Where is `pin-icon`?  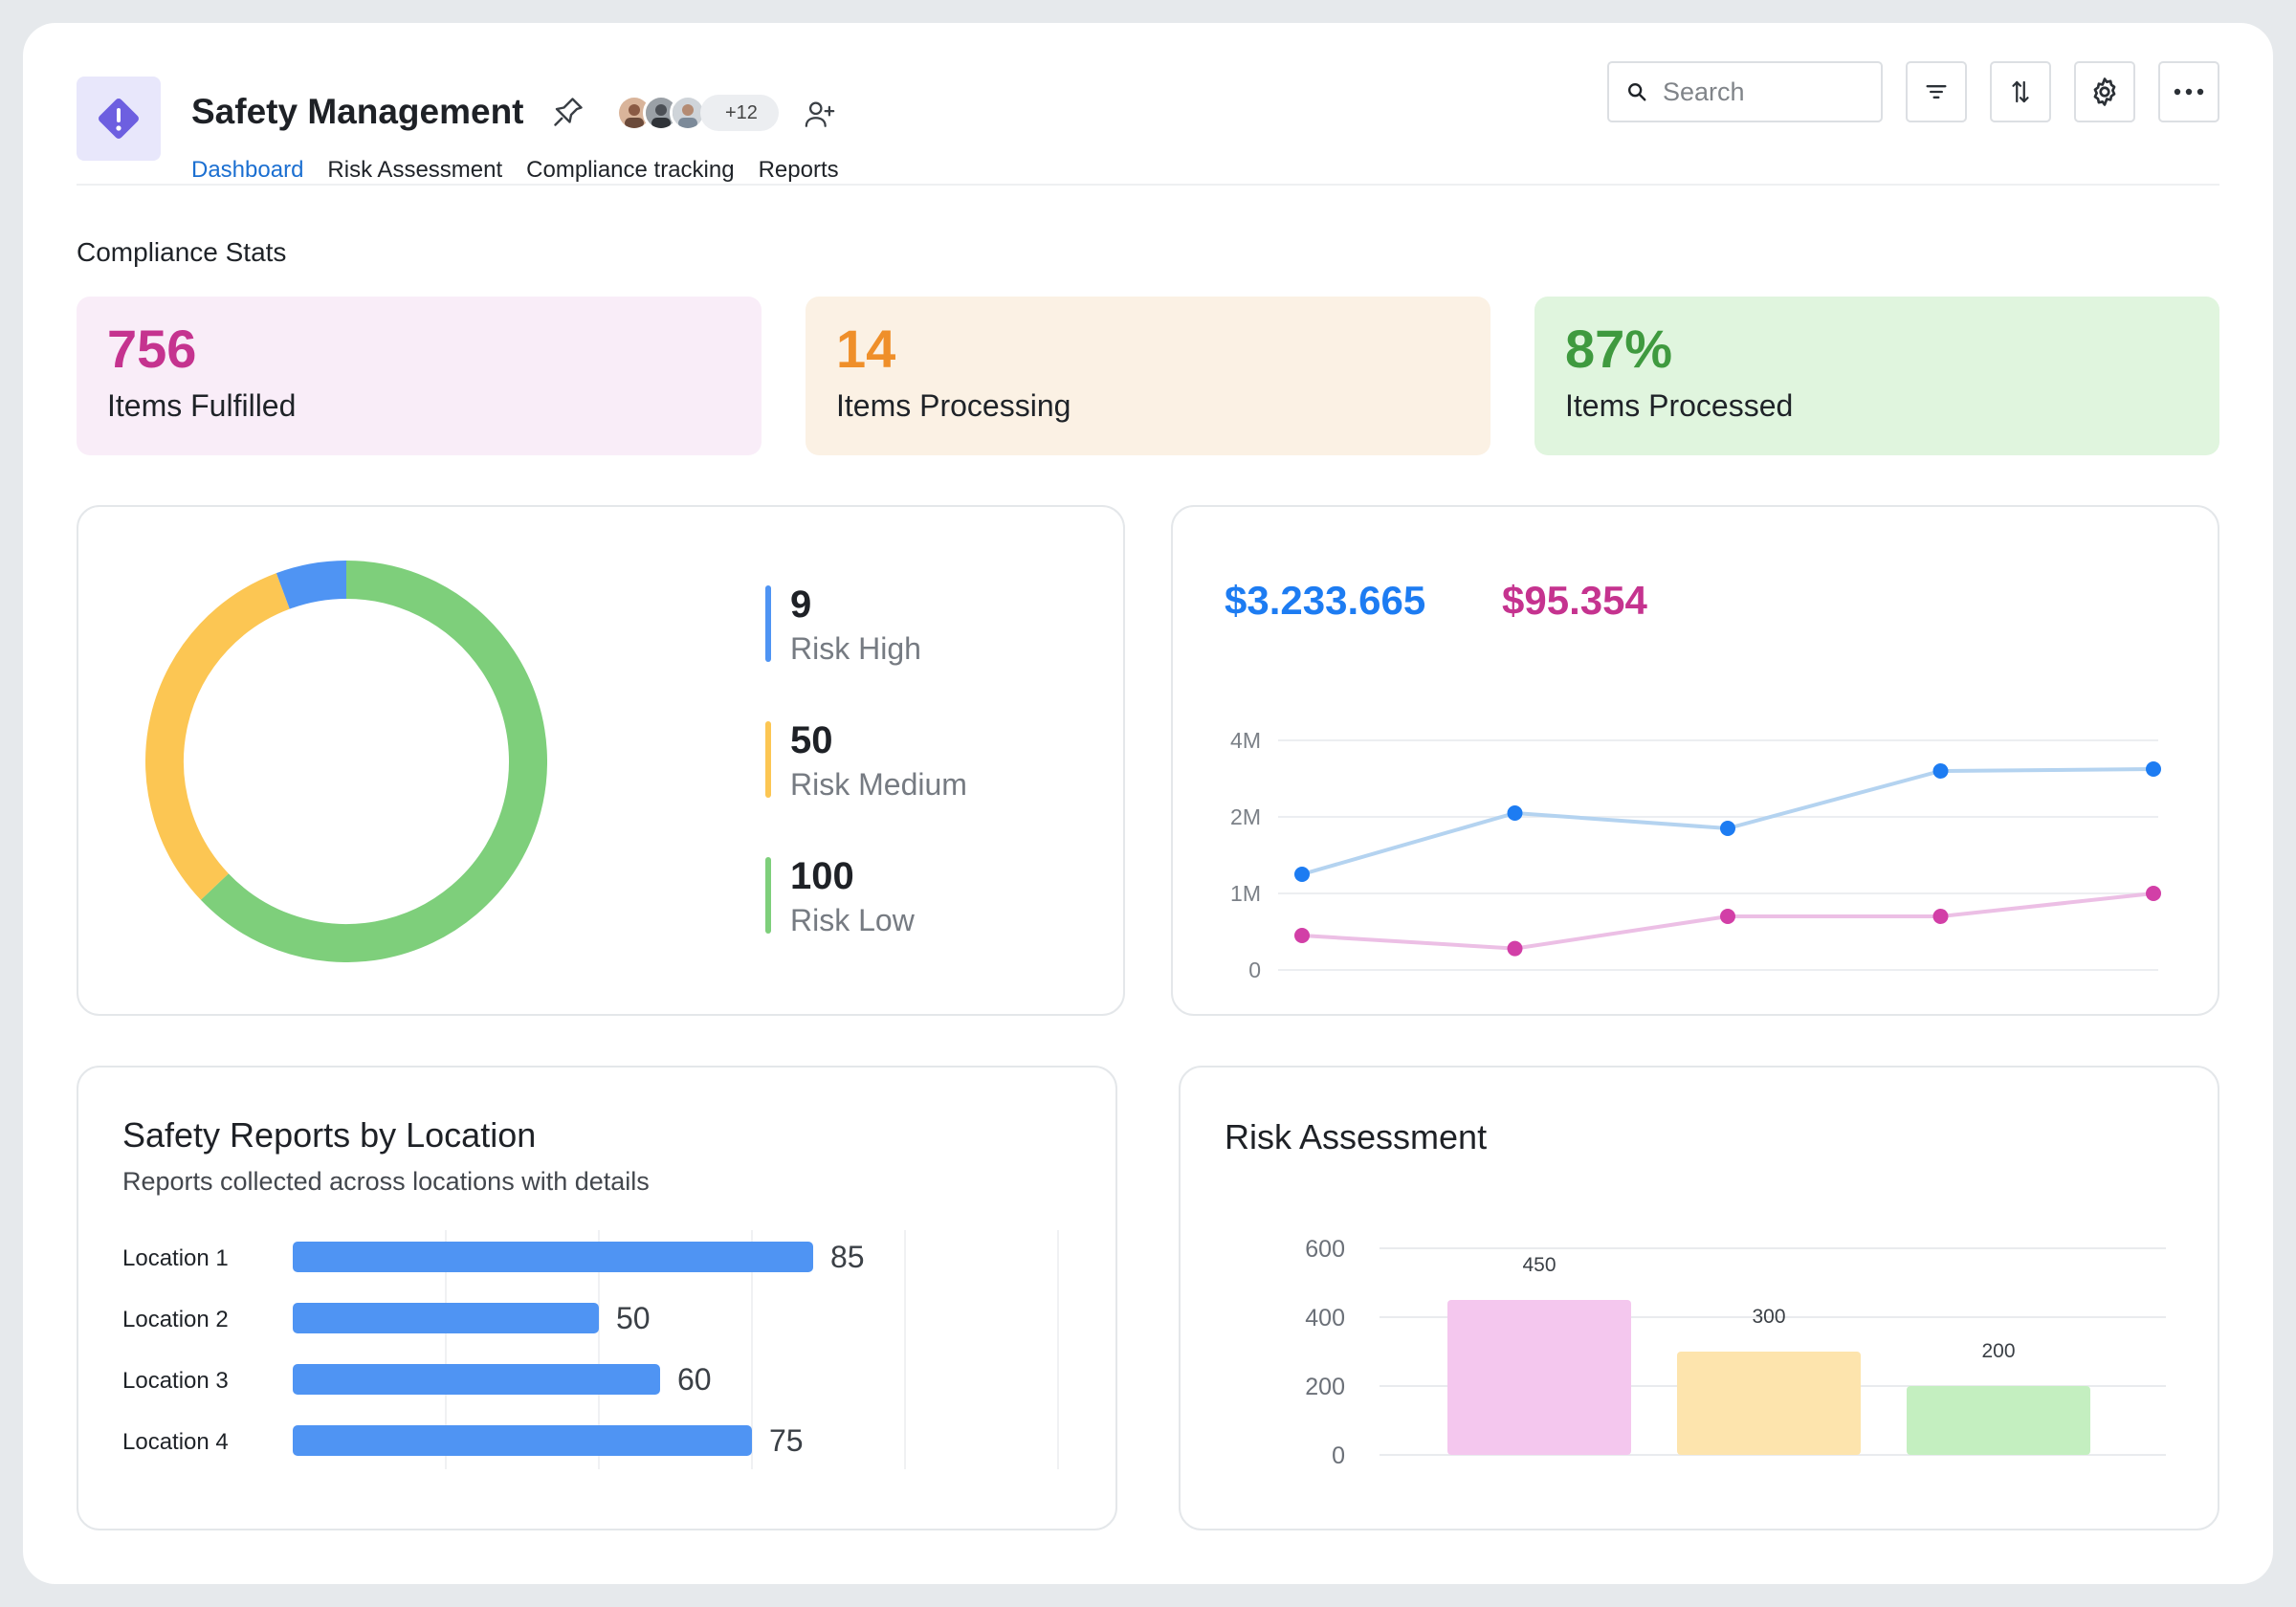 pin-icon is located at coordinates (568, 112).